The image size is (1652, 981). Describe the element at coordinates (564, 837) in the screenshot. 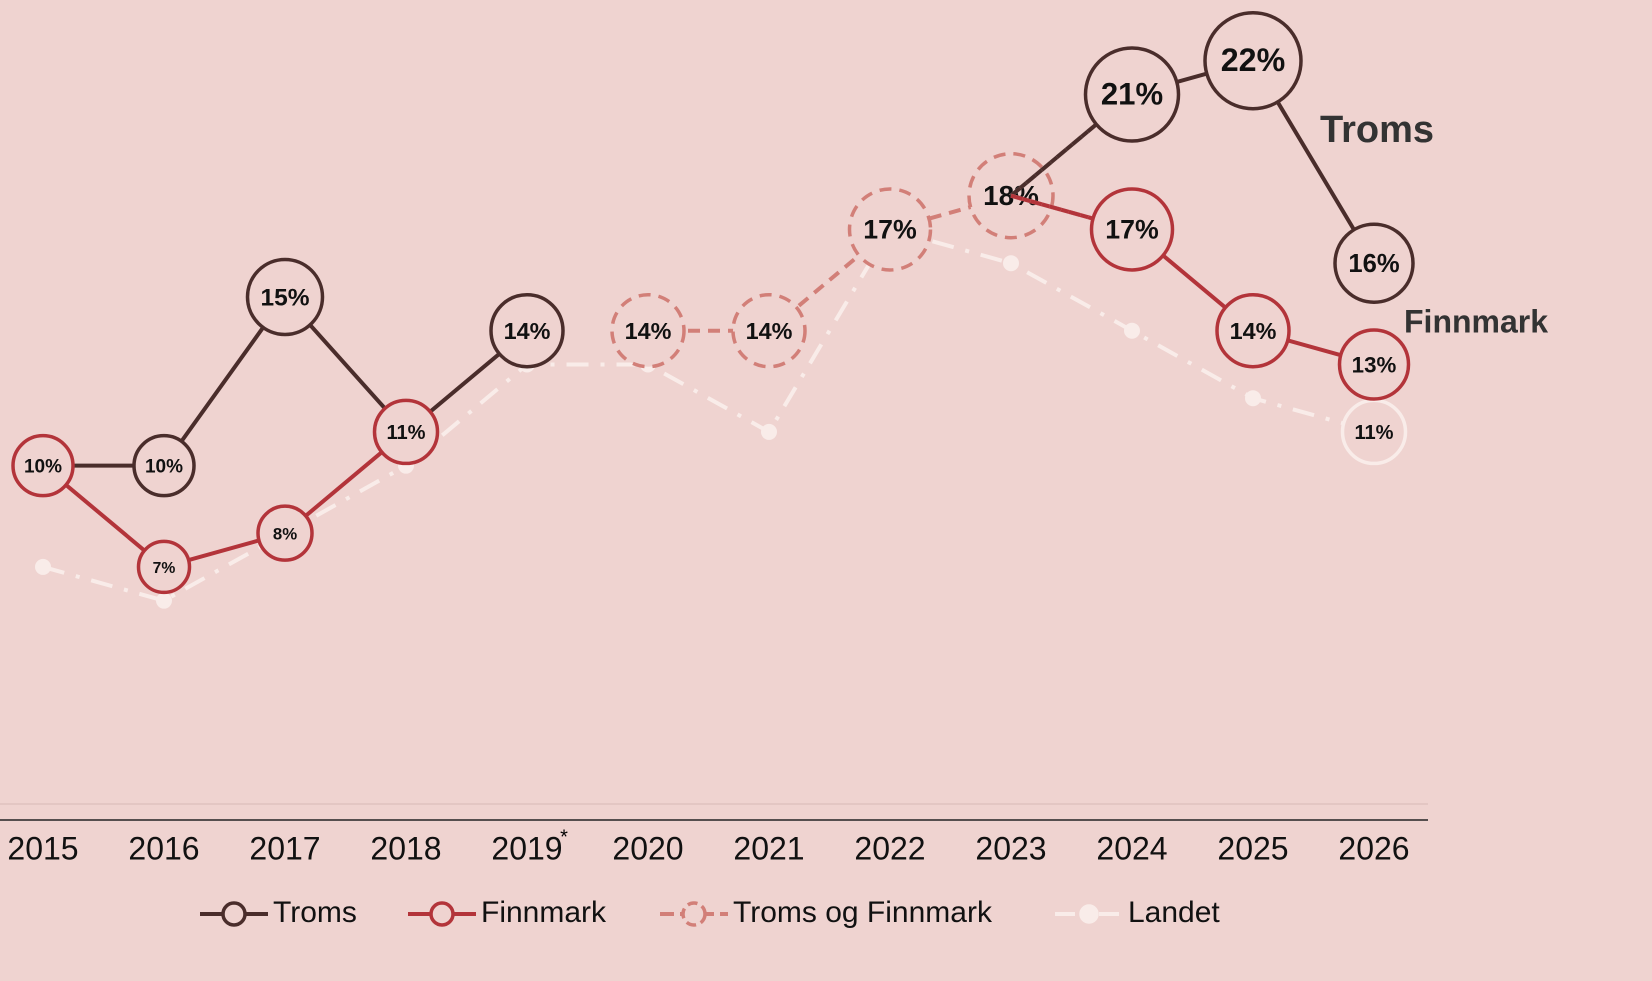

I see `annotation: *` at that location.